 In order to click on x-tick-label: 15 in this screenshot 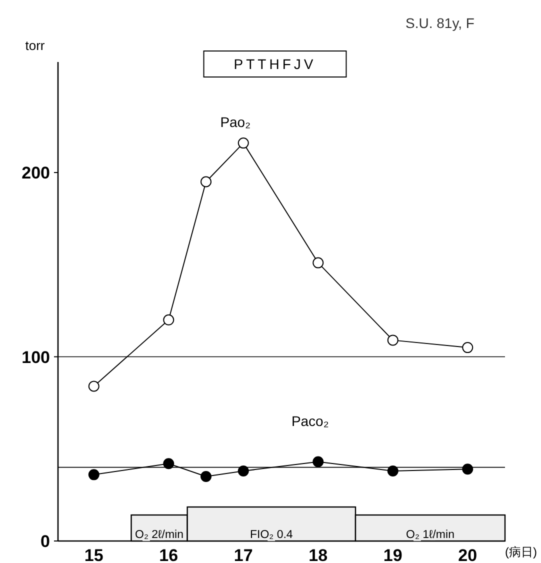, I will do `click(94, 554)`.